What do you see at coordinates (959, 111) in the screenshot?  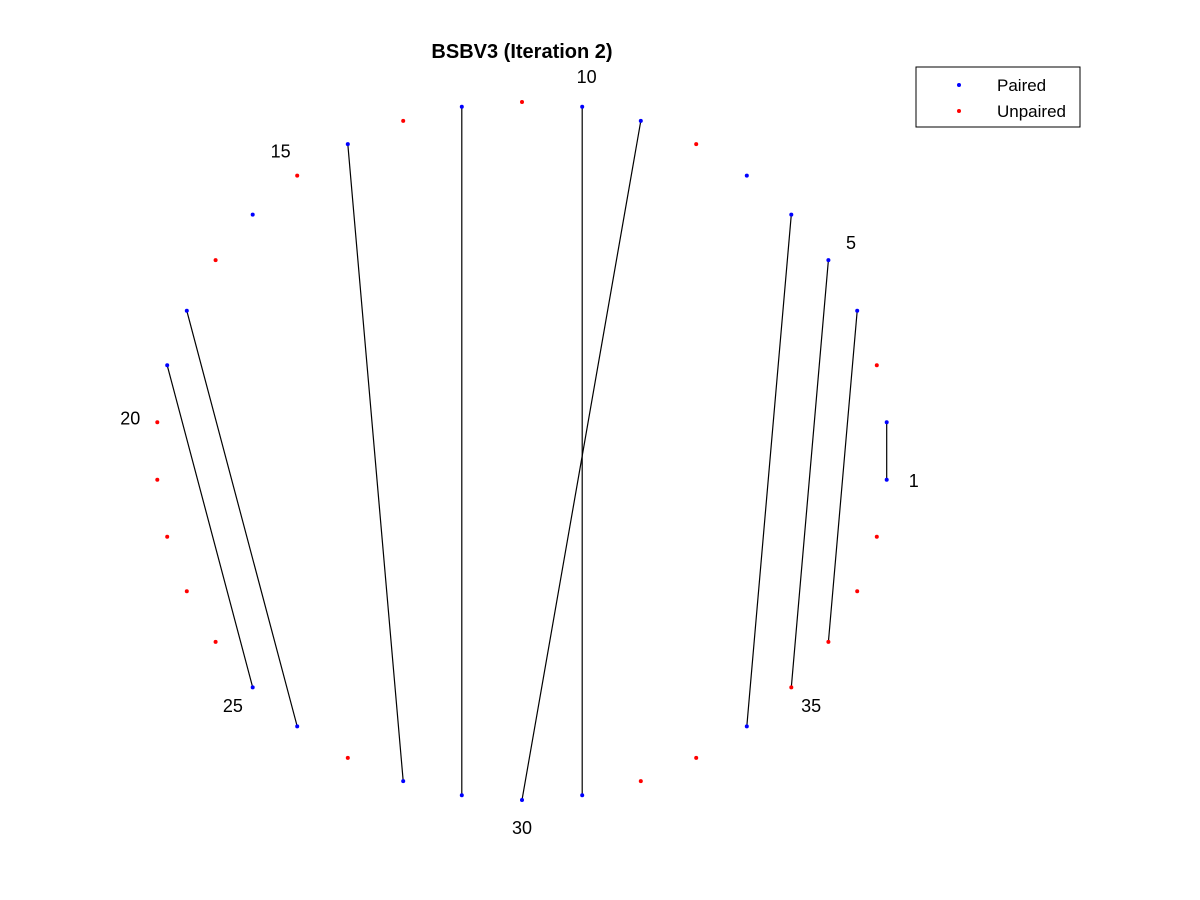 I see `legend-marker-unpaired` at bounding box center [959, 111].